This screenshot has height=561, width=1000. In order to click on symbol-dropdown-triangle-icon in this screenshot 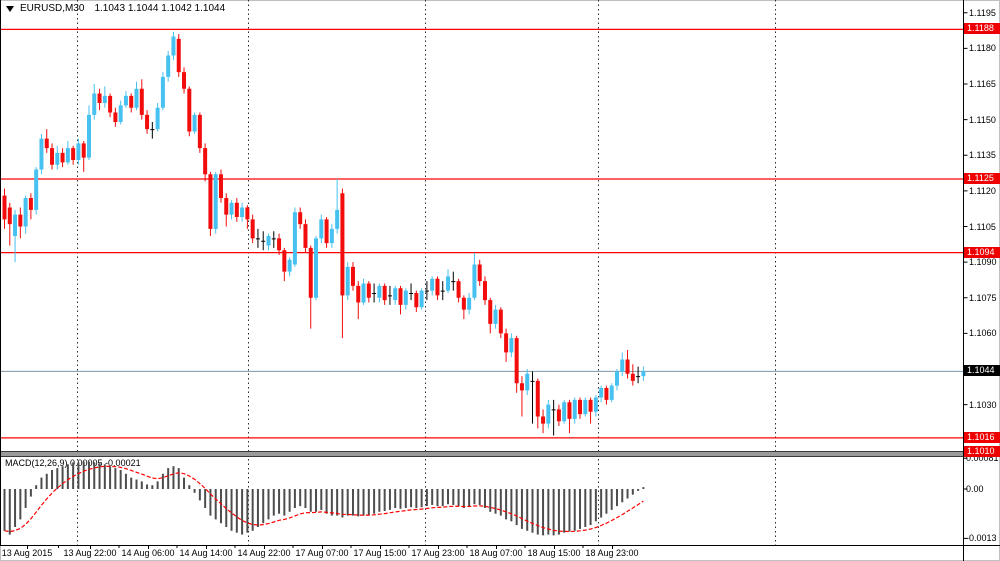, I will do `click(10, 9)`.